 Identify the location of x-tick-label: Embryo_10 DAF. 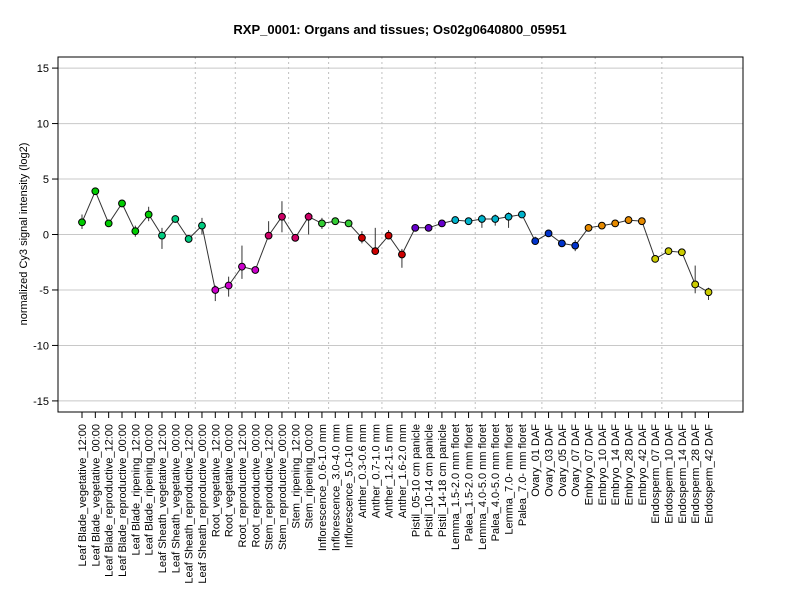
(603, 465).